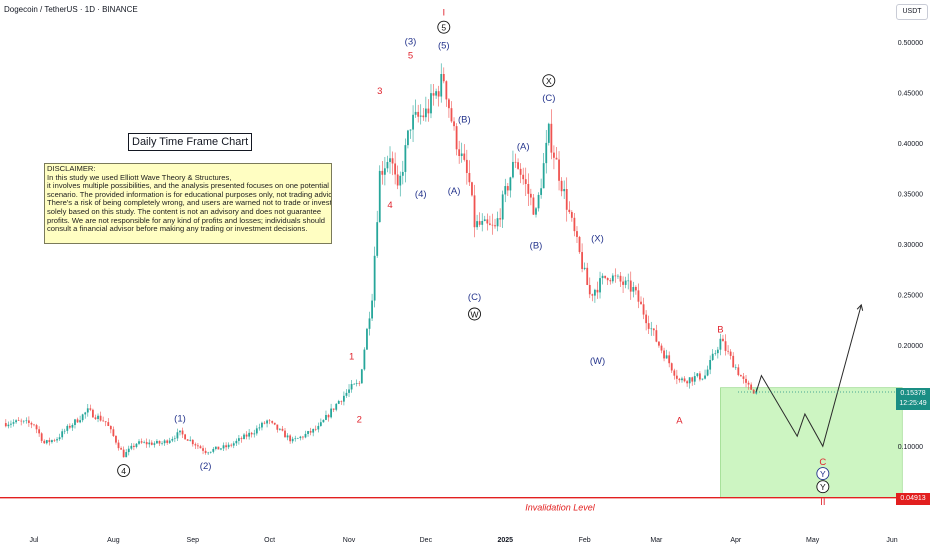  What do you see at coordinates (597, 239) in the screenshot?
I see `wave-label: (X)` at bounding box center [597, 239].